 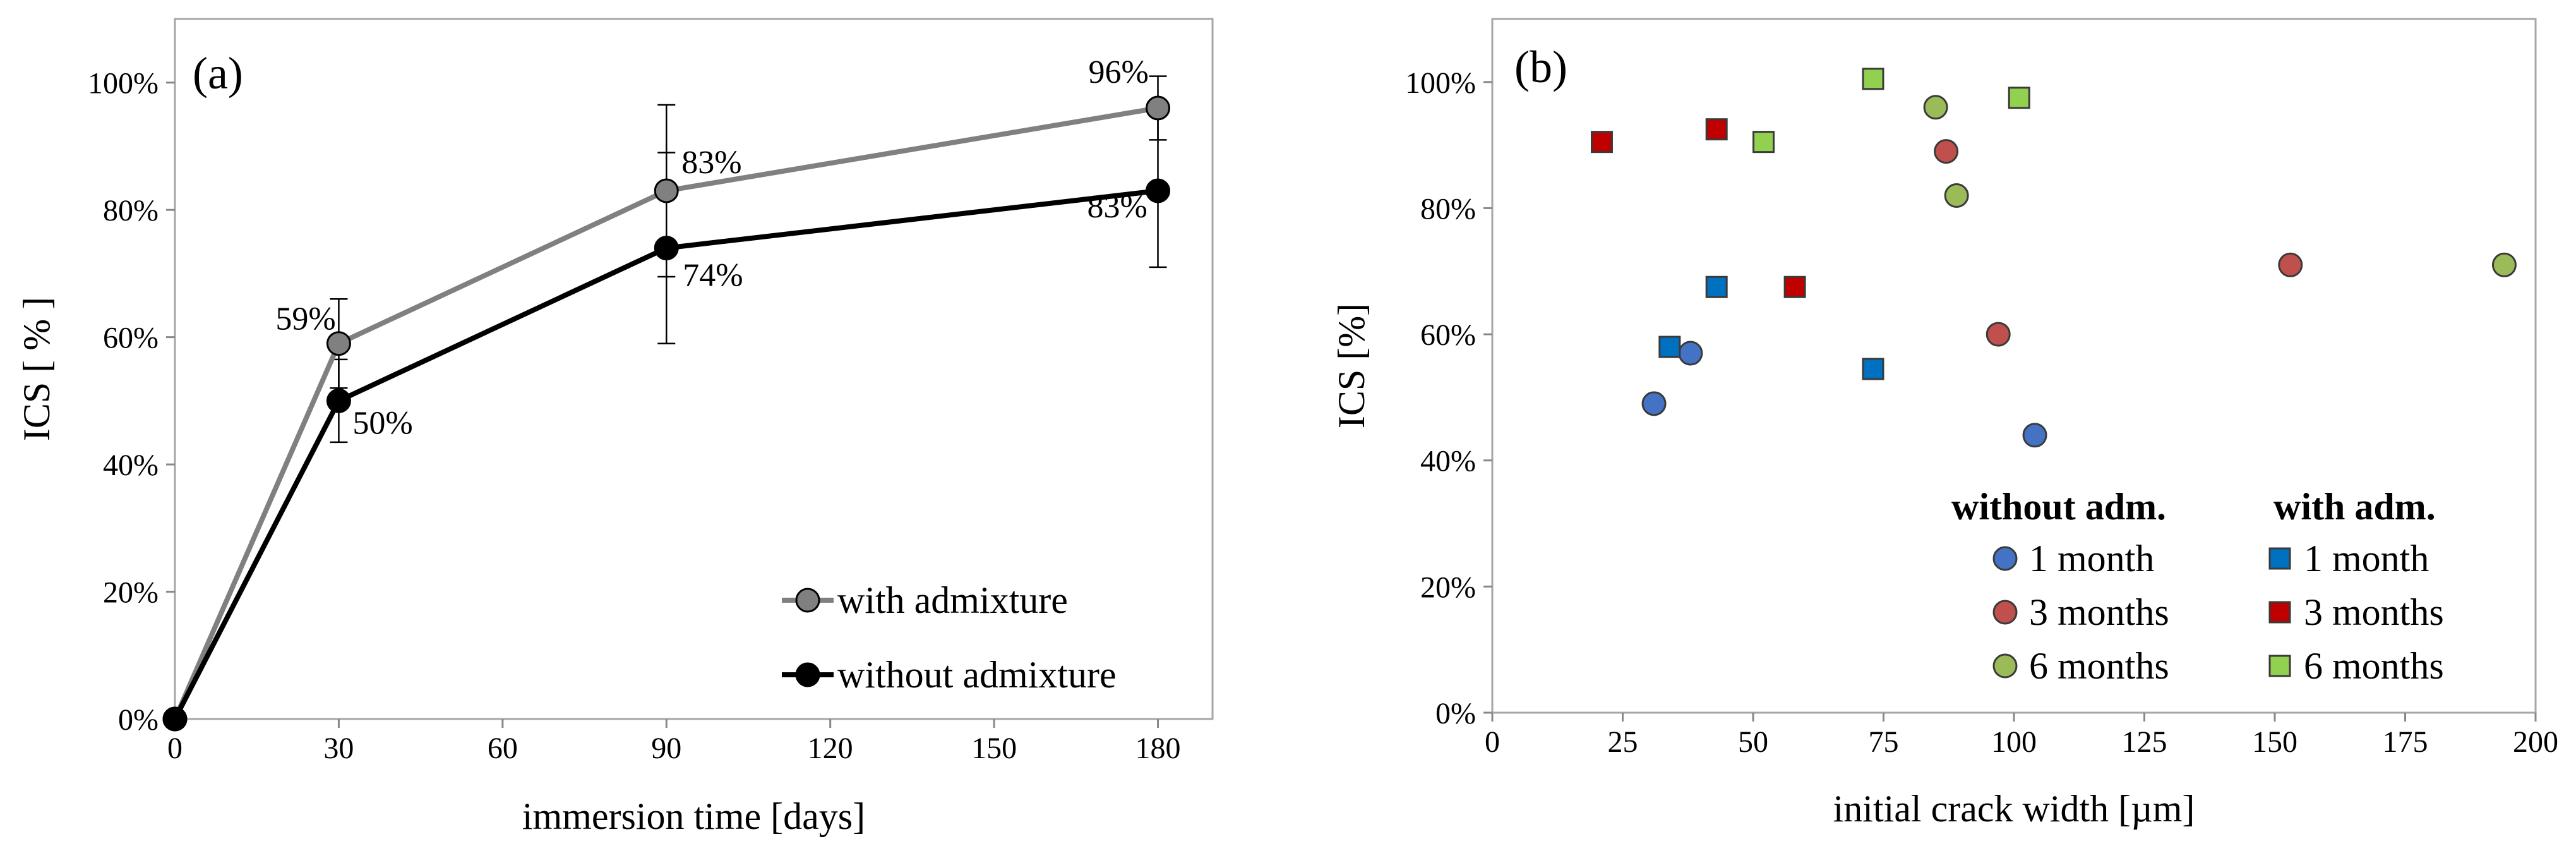 What do you see at coordinates (36, 369) in the screenshot?
I see `y-axis-label: ICS [ % ]` at bounding box center [36, 369].